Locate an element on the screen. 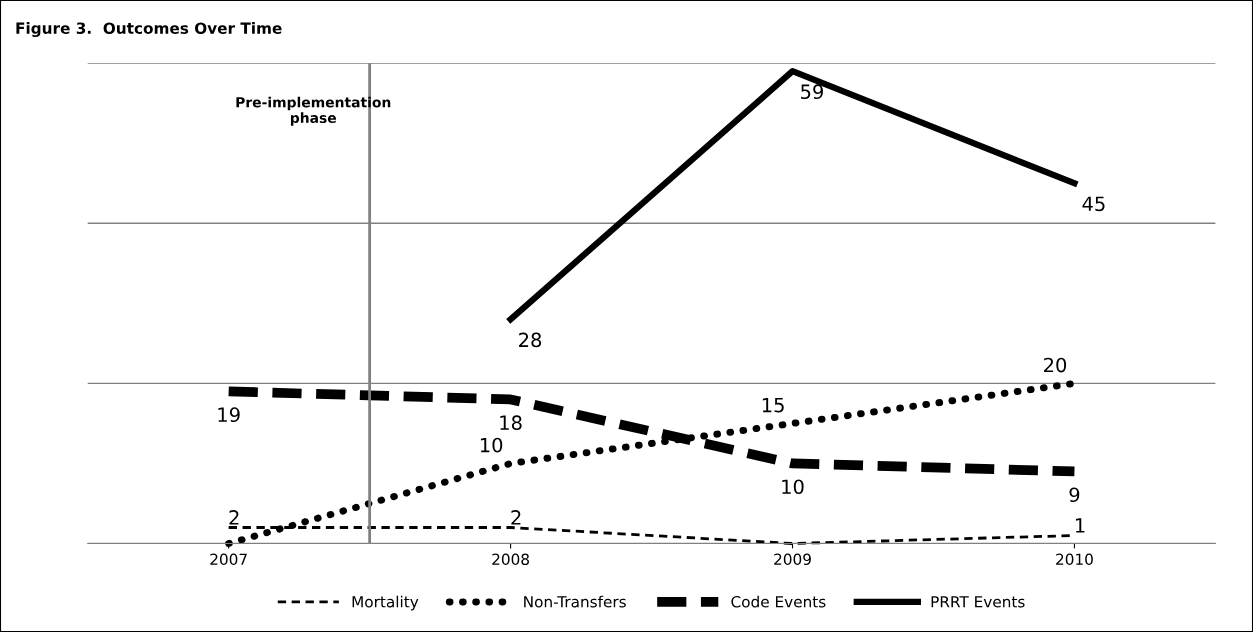 The width and height of the screenshot is (1253, 632). data-label: 59 is located at coordinates (812, 92).